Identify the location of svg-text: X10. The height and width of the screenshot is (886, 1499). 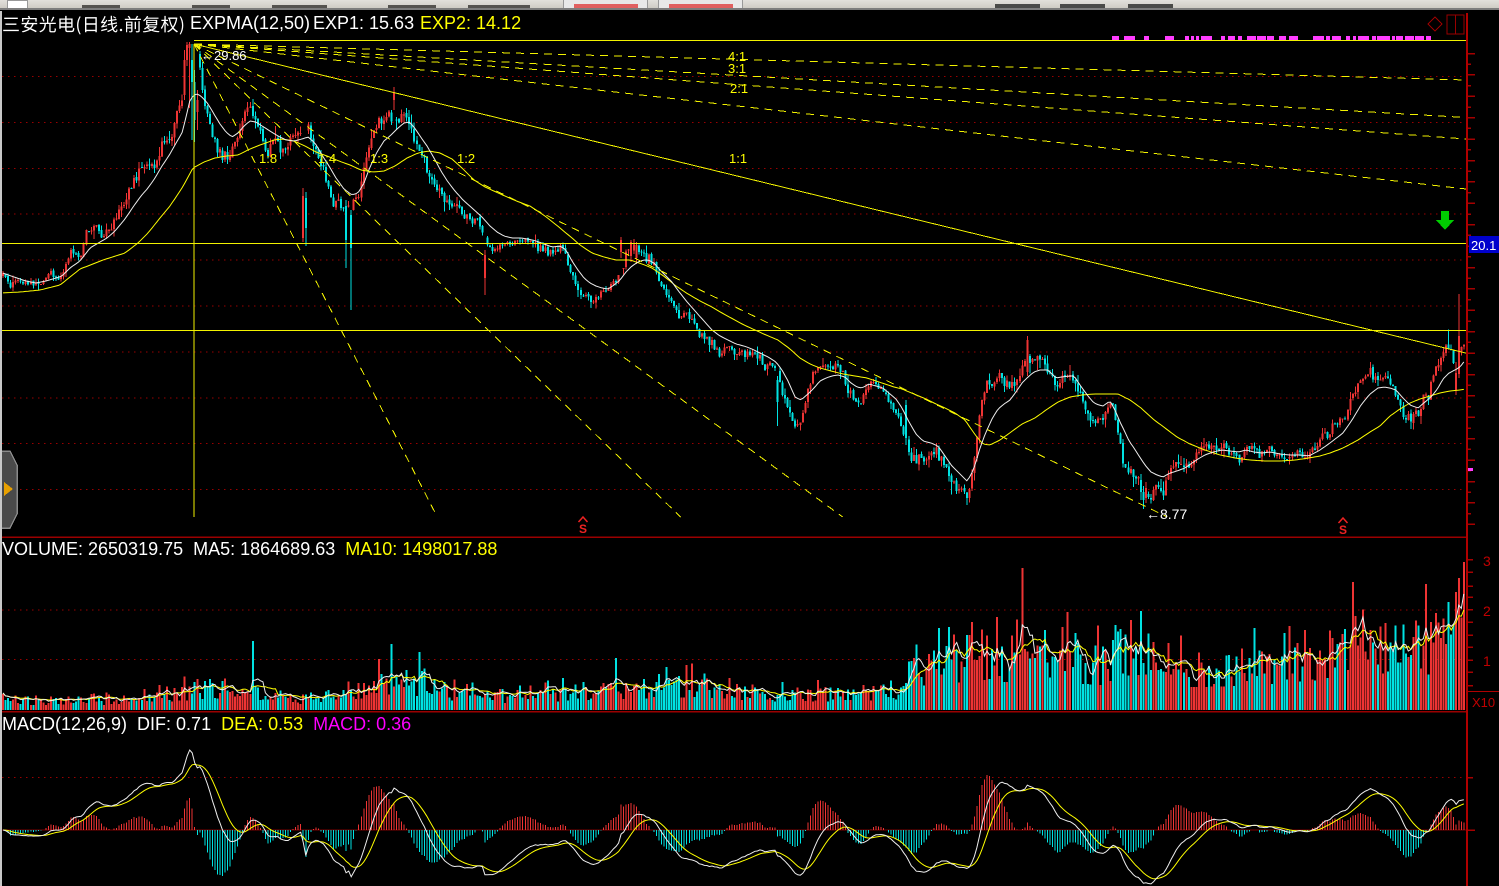
(1483, 702).